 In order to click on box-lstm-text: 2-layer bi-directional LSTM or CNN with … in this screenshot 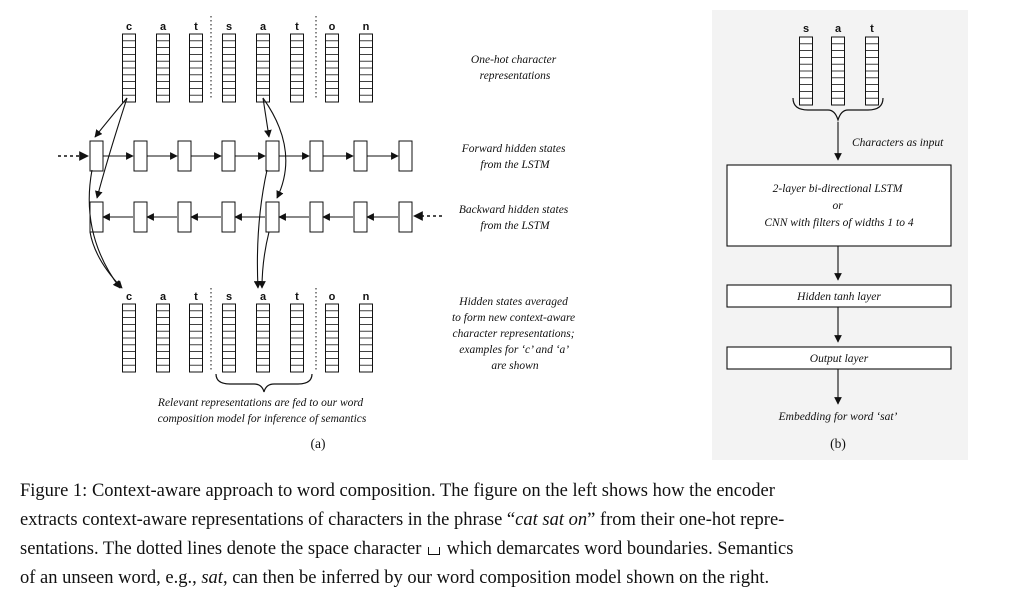, I will do `click(838, 206)`.